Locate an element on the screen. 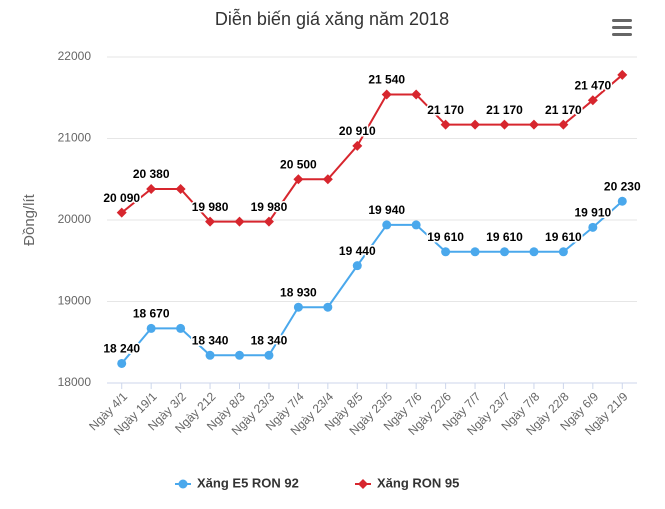 This screenshot has height=509, width=665. data-label: 18 930 is located at coordinates (298, 292).